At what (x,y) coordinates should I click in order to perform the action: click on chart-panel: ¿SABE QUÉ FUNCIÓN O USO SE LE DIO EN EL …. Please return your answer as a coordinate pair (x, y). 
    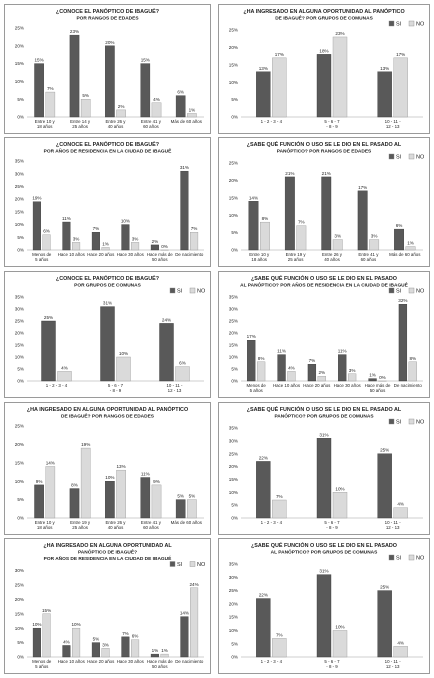
    Looking at the image, I should click on (324, 606).